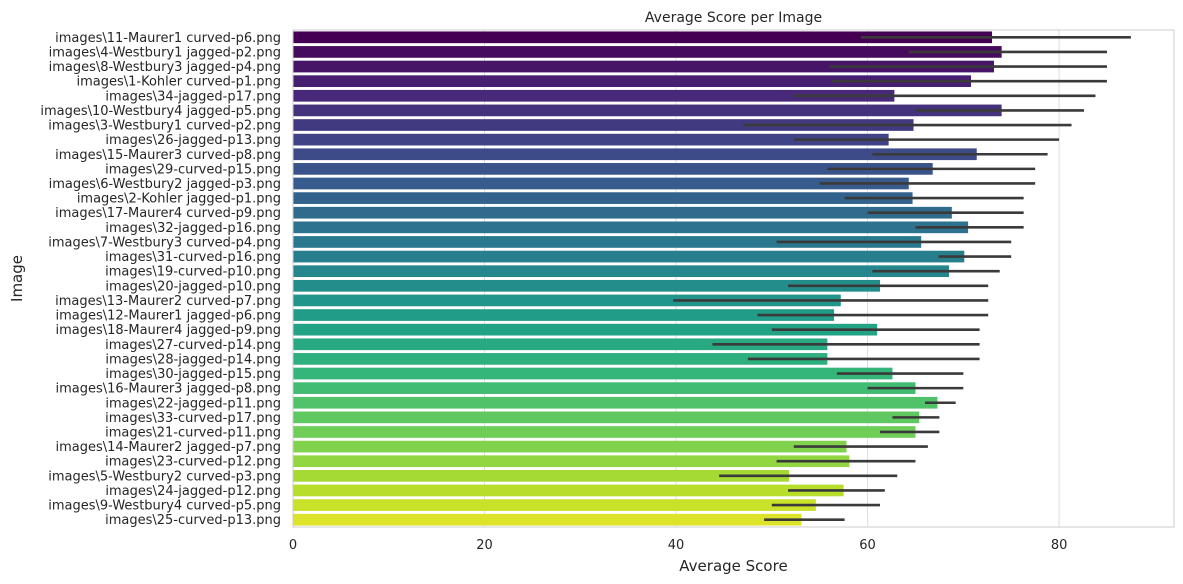 The width and height of the screenshot is (1183, 584). Describe the element at coordinates (733, 566) in the screenshot. I see `x-axis-label: Average Score` at that location.